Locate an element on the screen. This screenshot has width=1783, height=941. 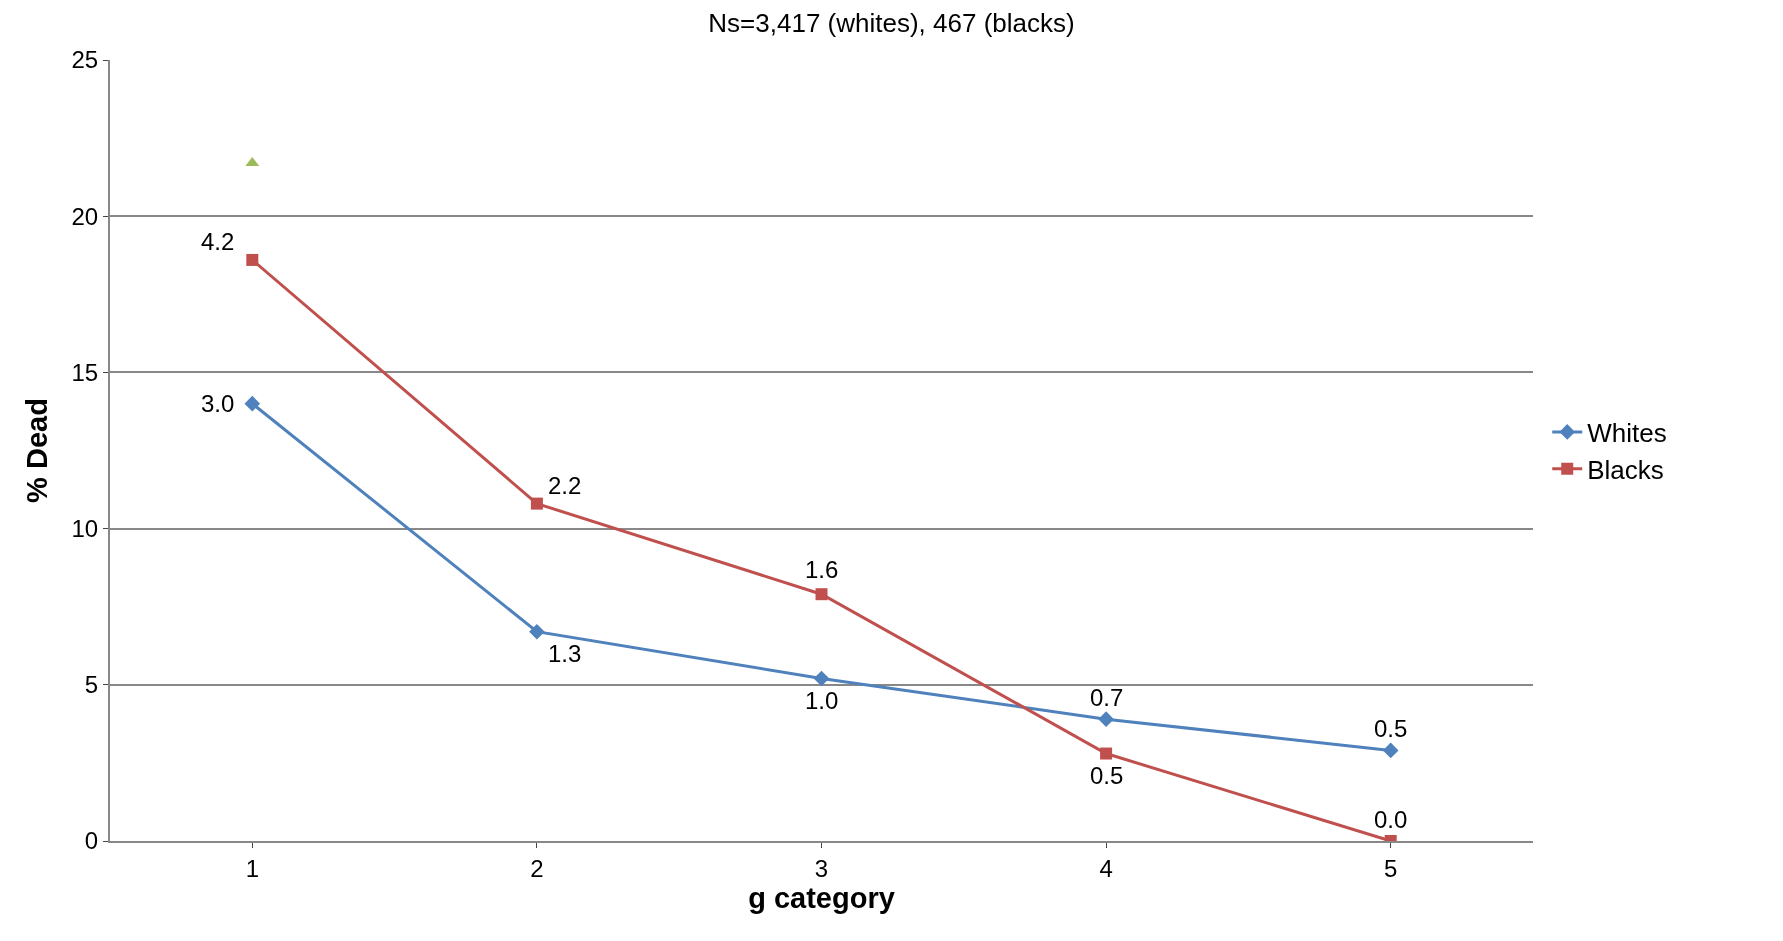
y-tick-label: 5 is located at coordinates (91, 685).